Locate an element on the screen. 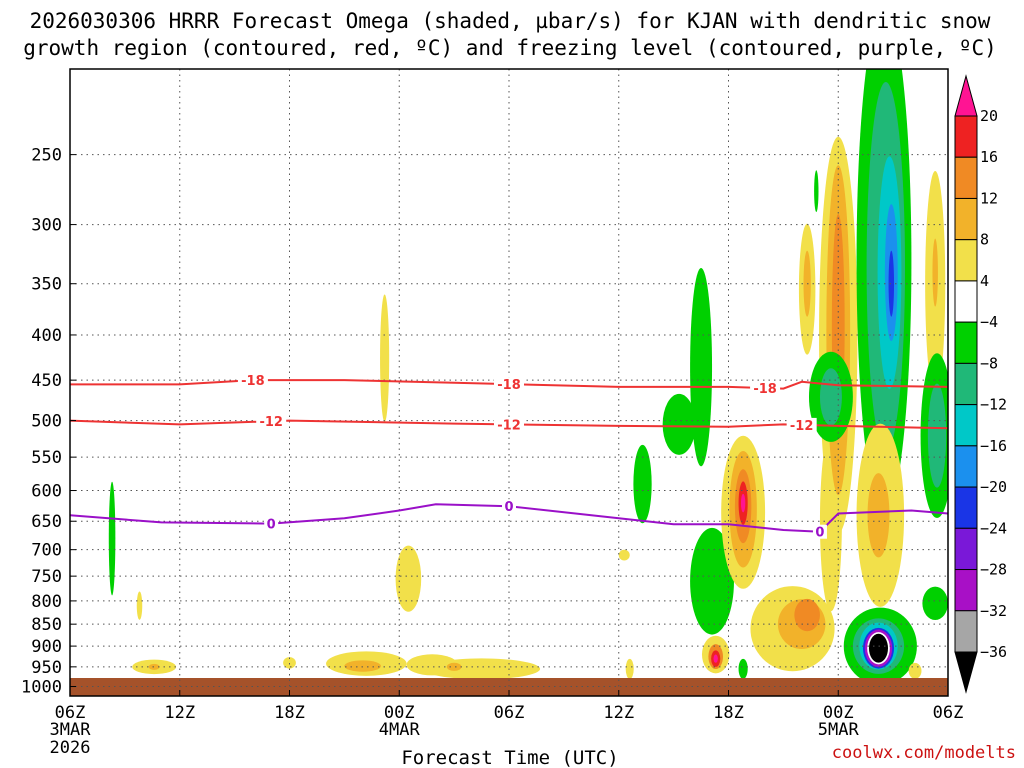 This screenshot has width=1024, height=768. credit-label: coolwx.com/modelts is located at coordinates (924, 753).